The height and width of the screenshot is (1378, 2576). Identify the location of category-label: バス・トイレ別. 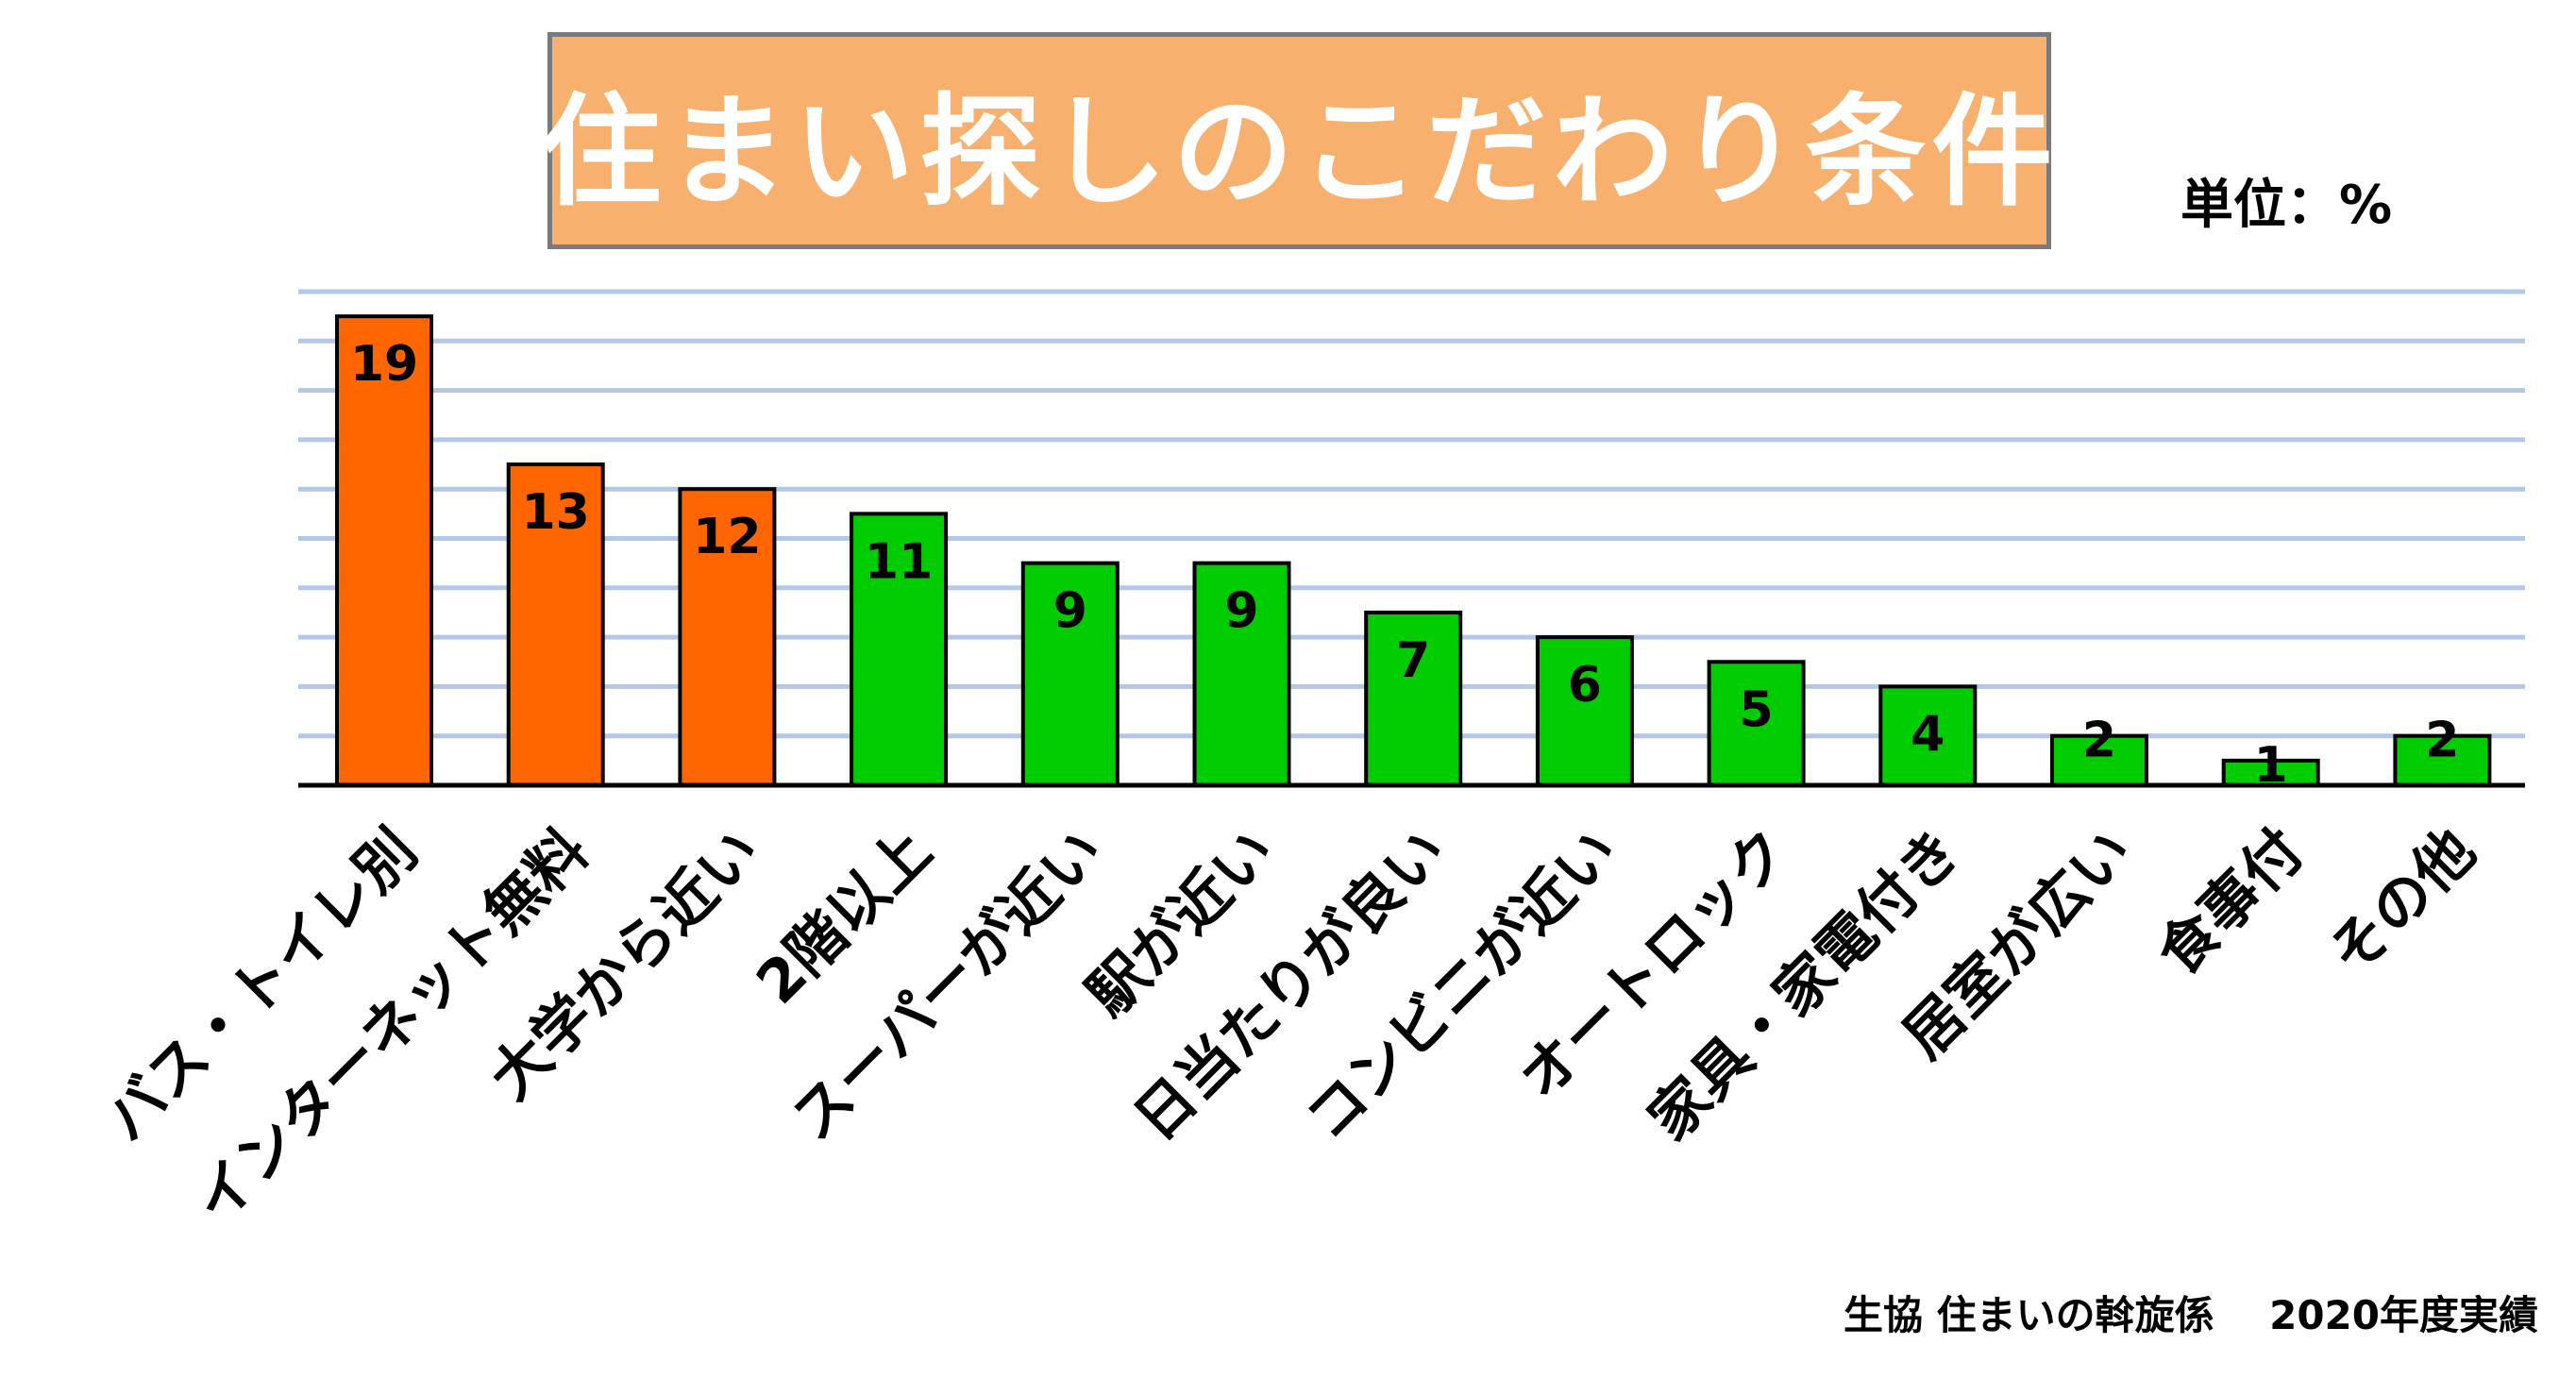
(261, 984).